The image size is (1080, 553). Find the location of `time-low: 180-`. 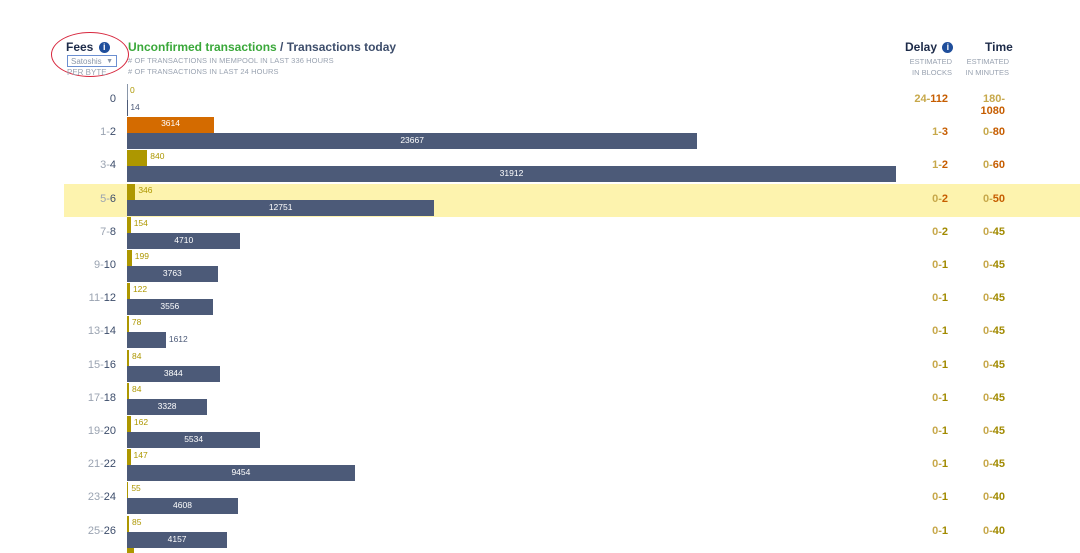

time-low: 180- is located at coordinates (993, 99).